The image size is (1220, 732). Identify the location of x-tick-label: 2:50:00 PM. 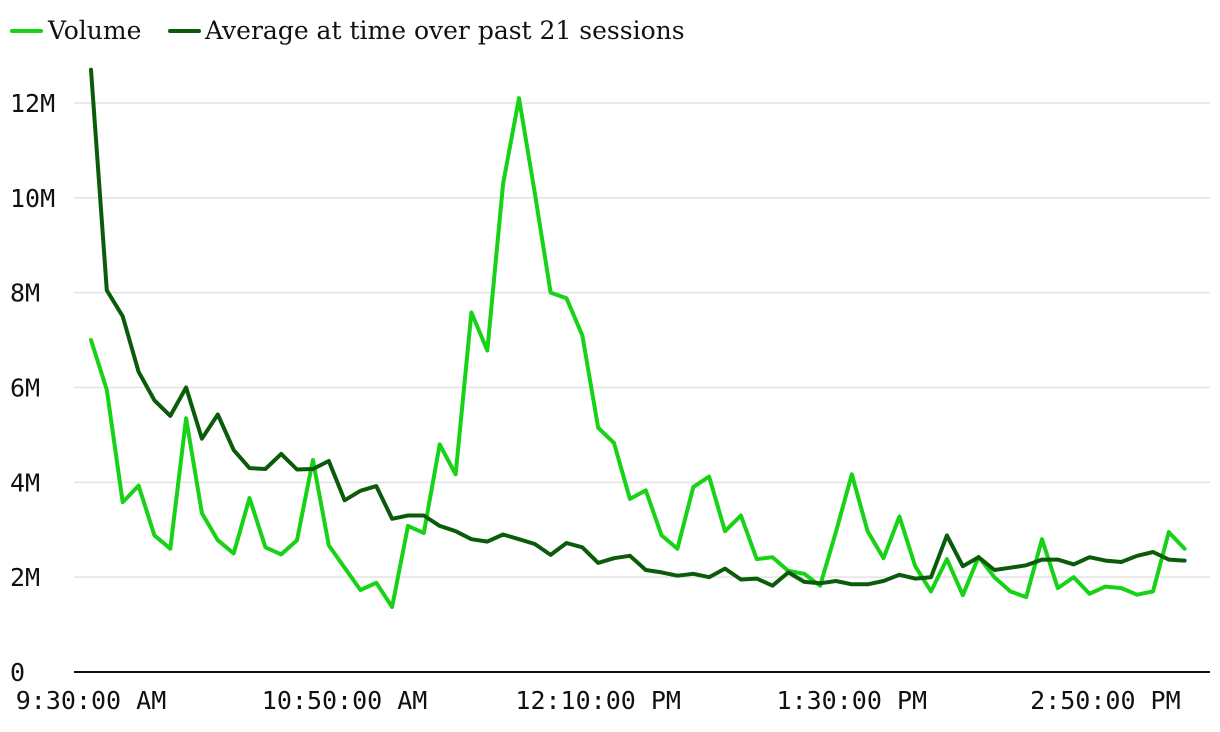
(1105, 700).